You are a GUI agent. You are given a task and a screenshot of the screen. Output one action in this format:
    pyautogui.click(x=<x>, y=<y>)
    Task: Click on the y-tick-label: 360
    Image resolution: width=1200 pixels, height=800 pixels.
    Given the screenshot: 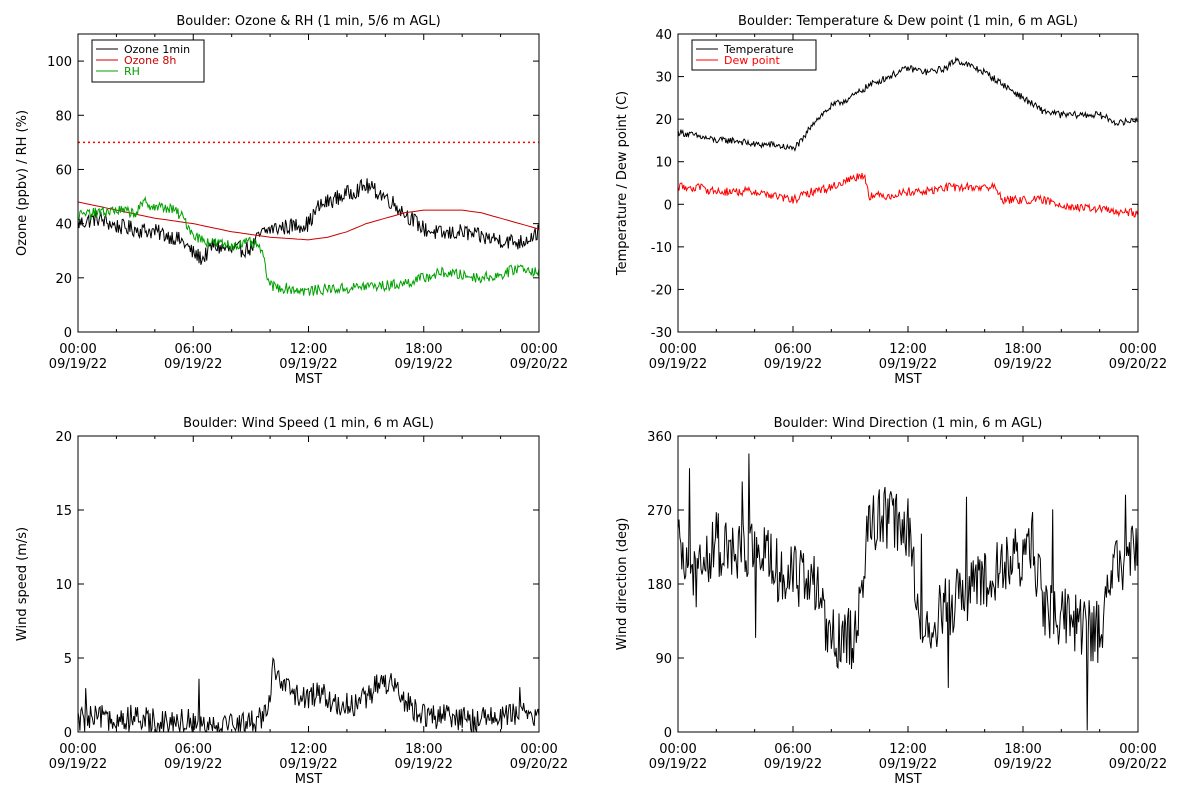 What is the action you would take?
    pyautogui.click(x=659, y=437)
    